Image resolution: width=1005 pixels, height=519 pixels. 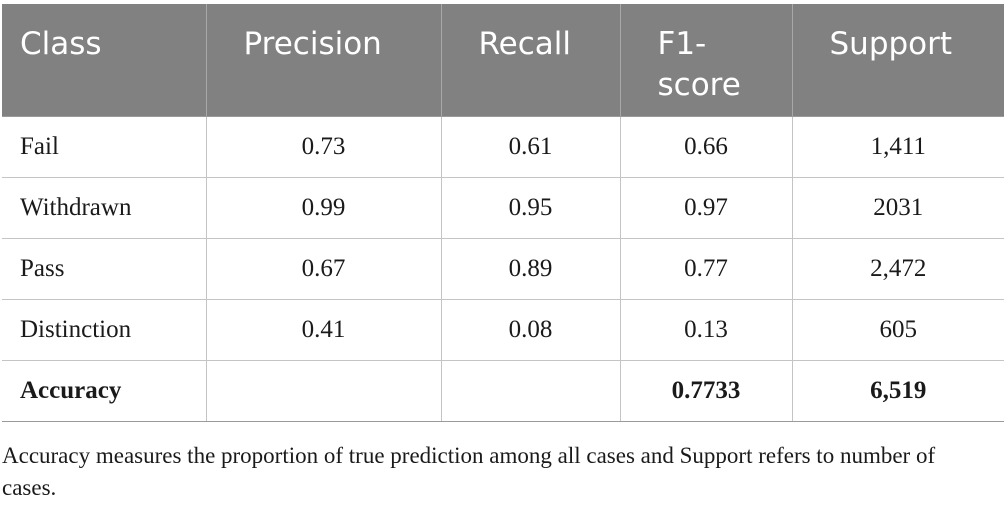 What do you see at coordinates (104, 147) in the screenshot?
I see `cell-class: Fail` at bounding box center [104, 147].